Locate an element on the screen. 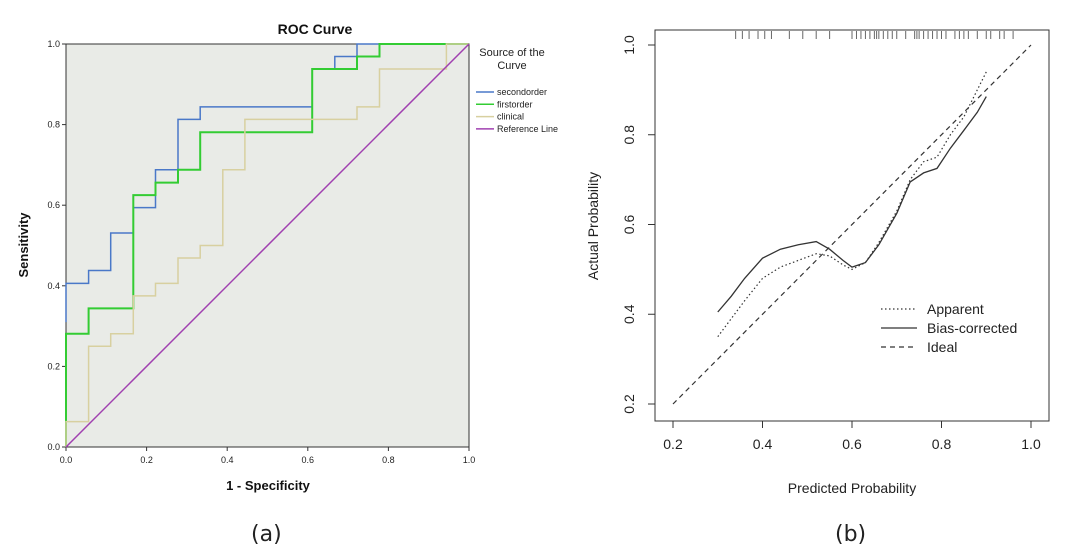 The height and width of the screenshot is (556, 1080). roc-x-tick-label: 1.0 is located at coordinates (469, 460).